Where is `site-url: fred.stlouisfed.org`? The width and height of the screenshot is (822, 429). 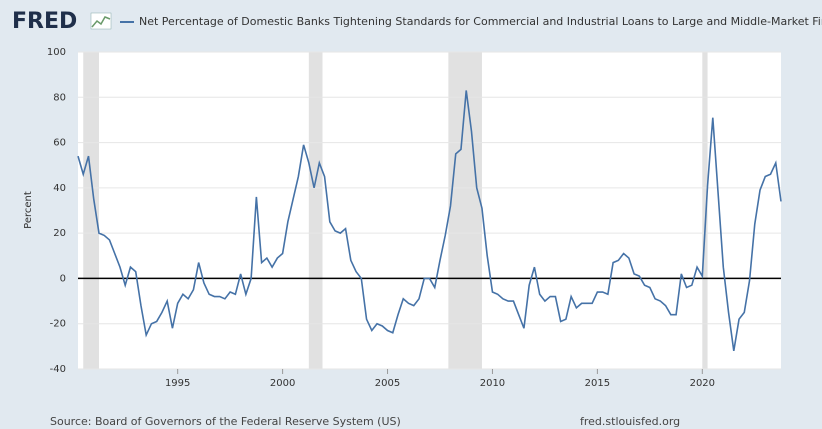
site-url: fred.stlouisfed.org is located at coordinates (630, 421).